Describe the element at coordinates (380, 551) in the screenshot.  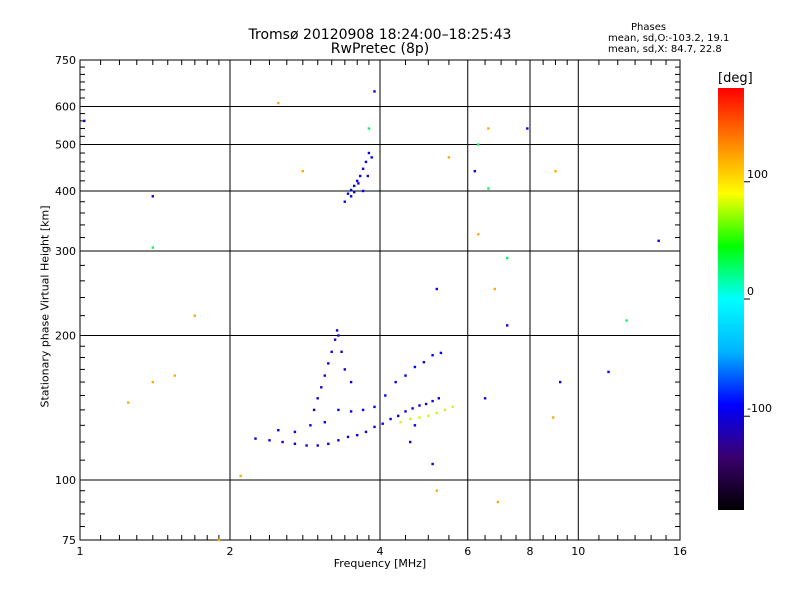
I see `x-tick-label: 4` at that location.